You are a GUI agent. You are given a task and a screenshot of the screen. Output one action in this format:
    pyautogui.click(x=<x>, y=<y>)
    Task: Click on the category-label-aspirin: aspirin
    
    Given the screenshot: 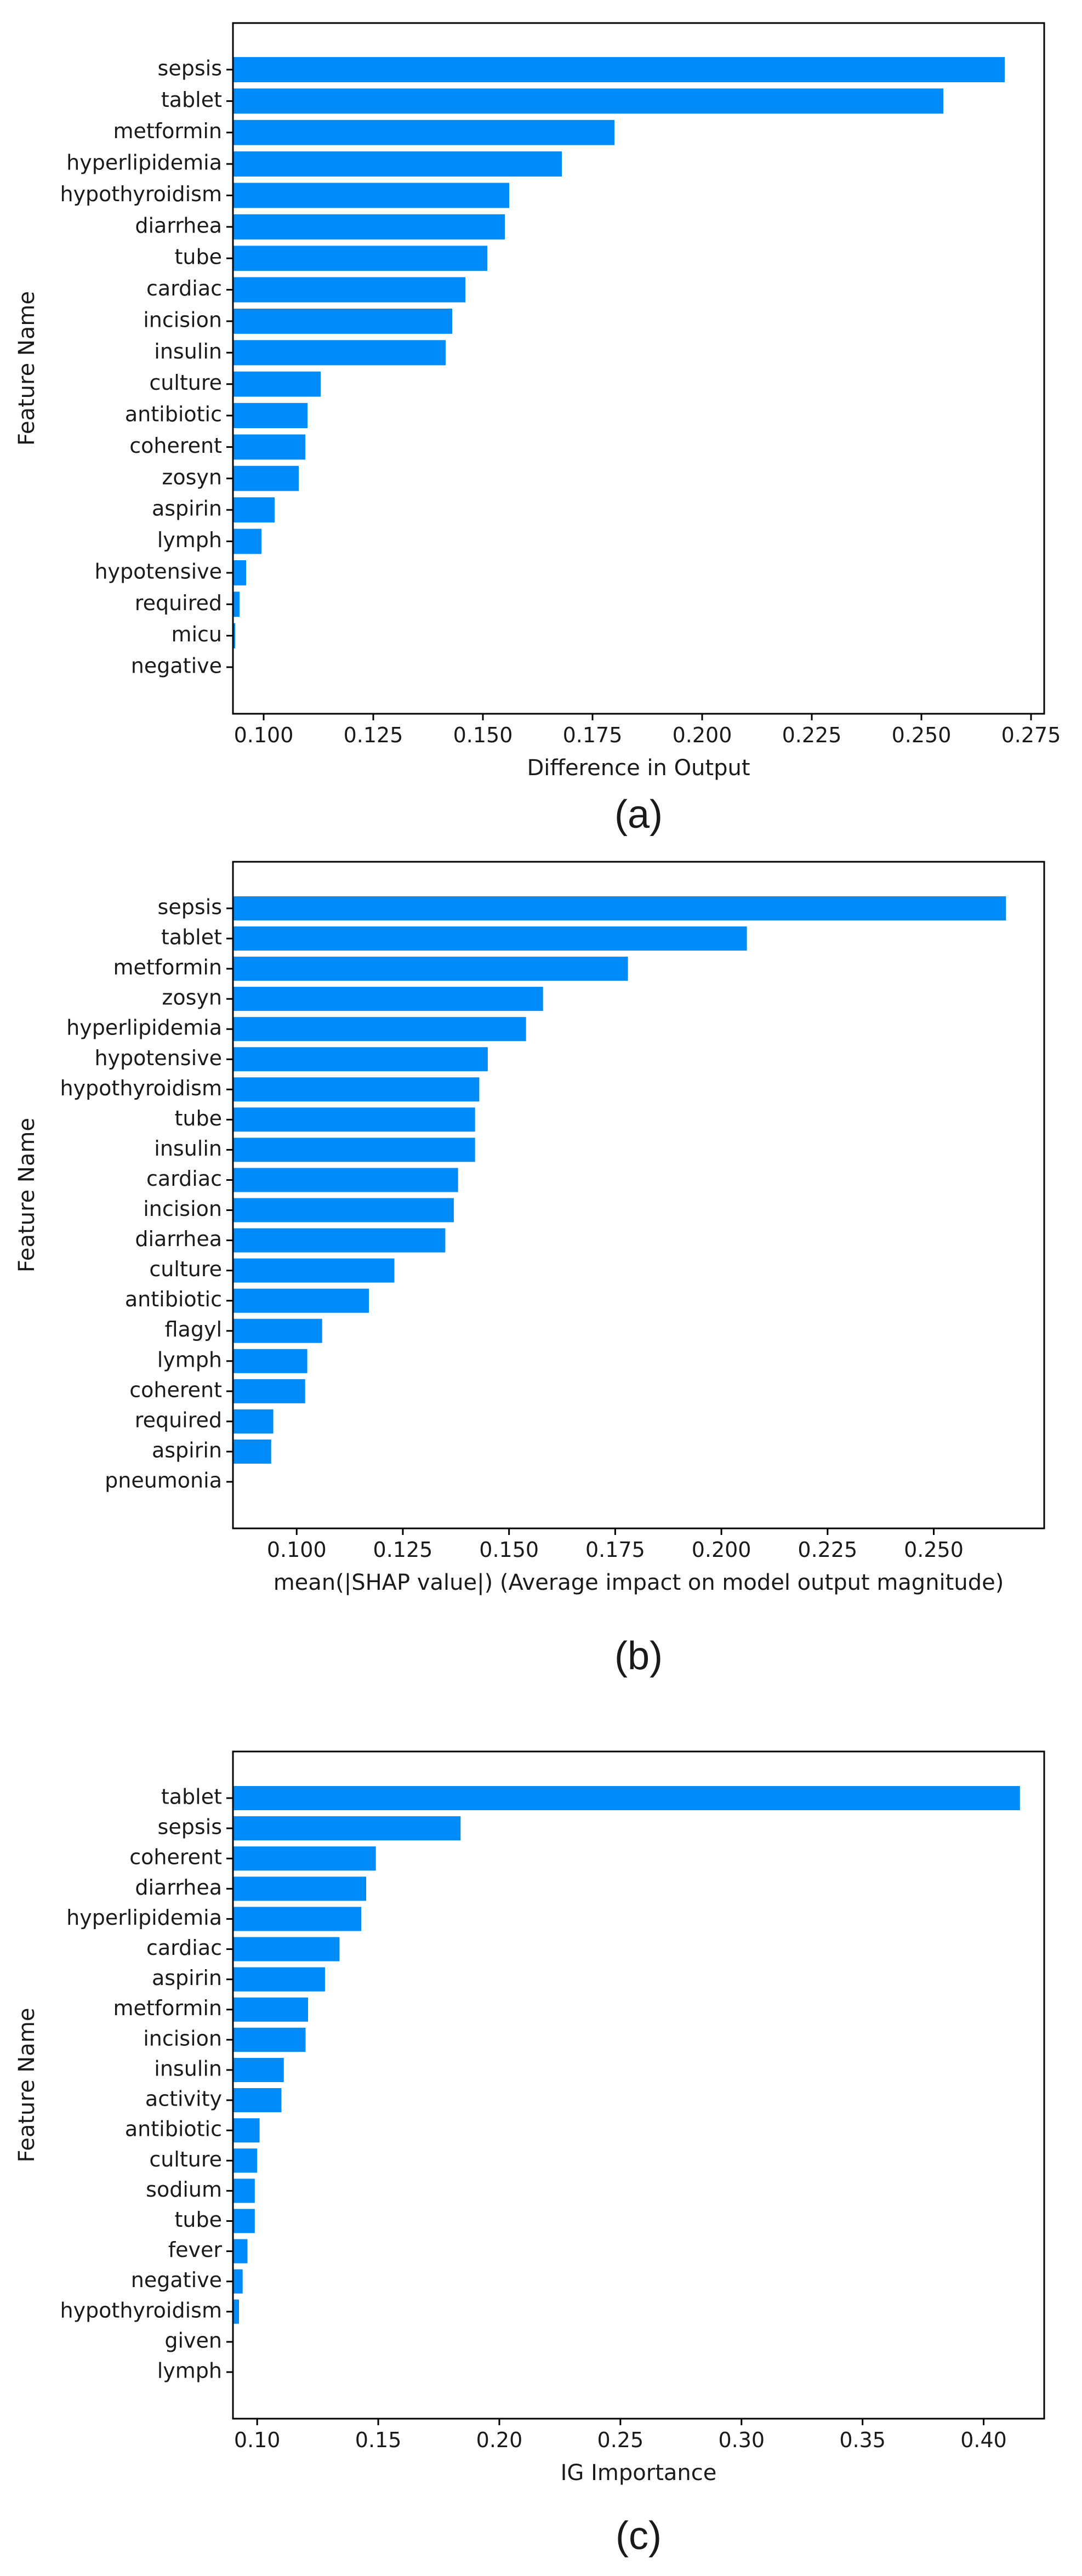 What is the action you would take?
    pyautogui.click(x=187, y=509)
    